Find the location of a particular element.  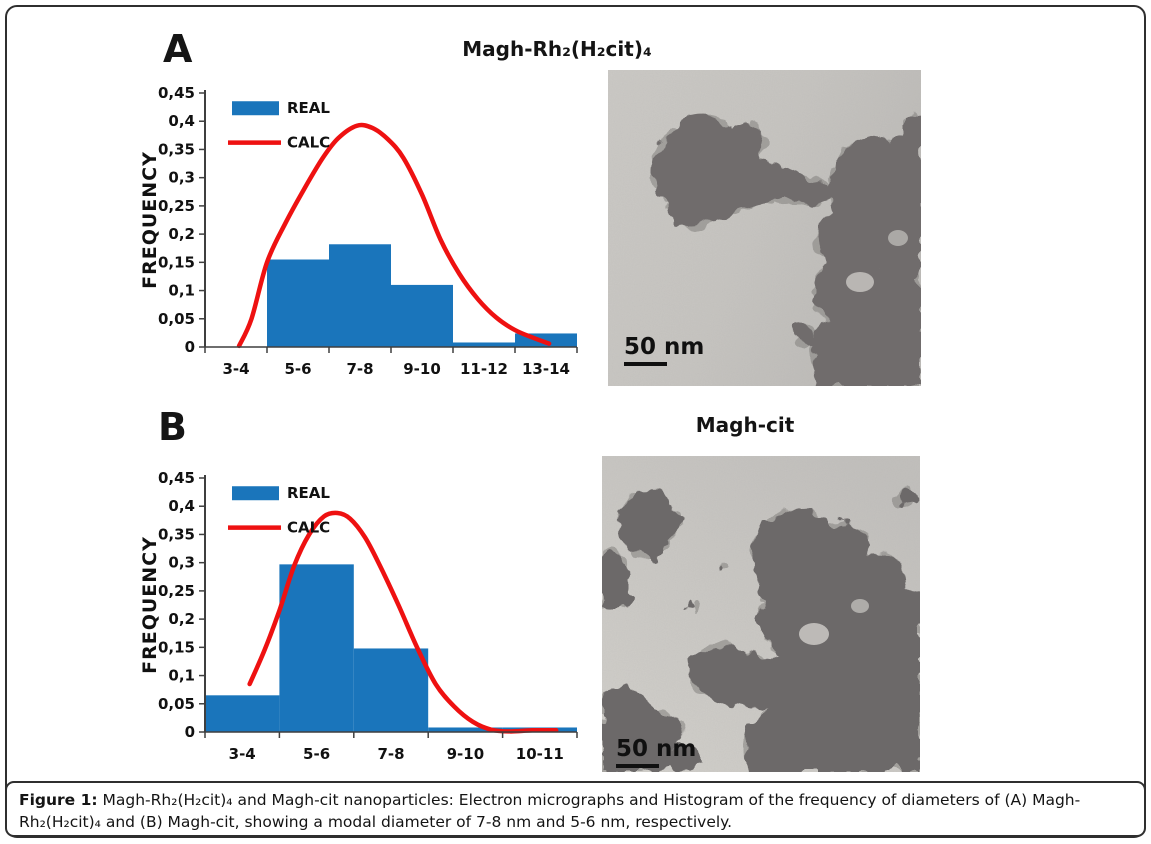

caption-prefix: Figure 1: is located at coordinates (58, 800).